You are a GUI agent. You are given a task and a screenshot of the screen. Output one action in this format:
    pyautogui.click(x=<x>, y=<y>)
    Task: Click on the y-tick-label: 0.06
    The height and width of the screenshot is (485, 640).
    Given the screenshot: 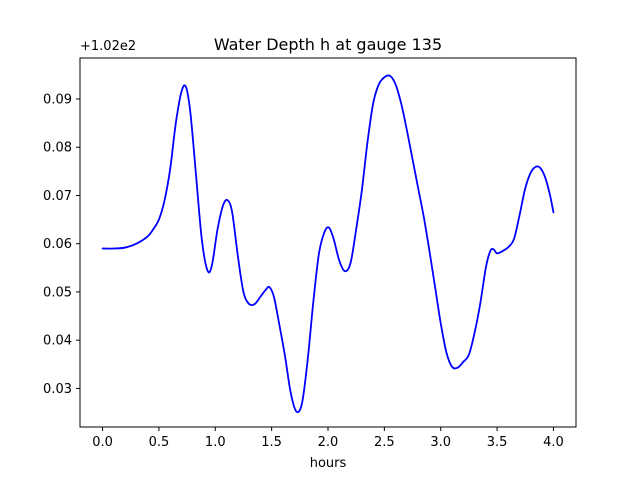 What is the action you would take?
    pyautogui.click(x=57, y=244)
    